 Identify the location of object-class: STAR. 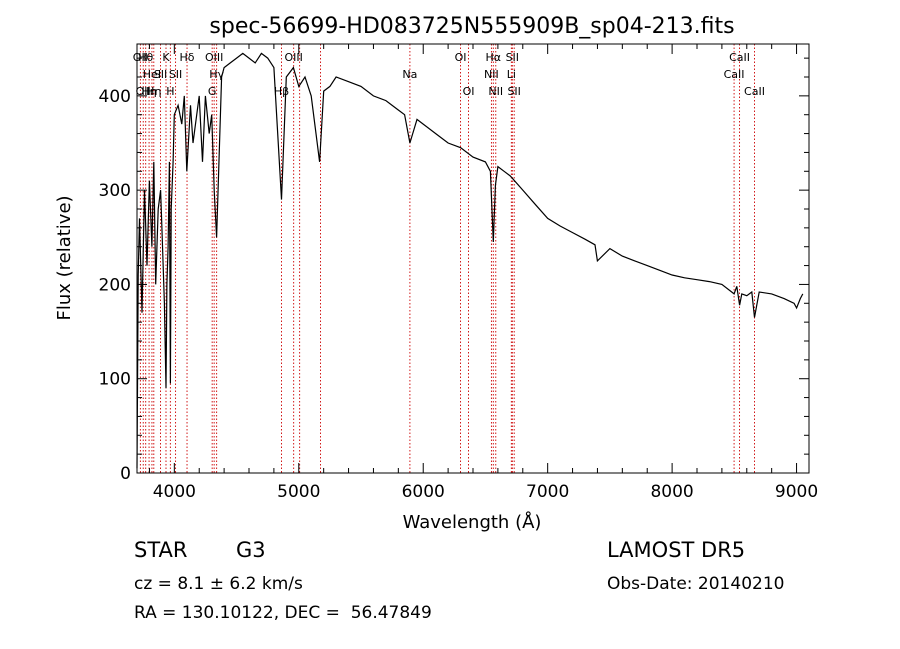
(161, 550).